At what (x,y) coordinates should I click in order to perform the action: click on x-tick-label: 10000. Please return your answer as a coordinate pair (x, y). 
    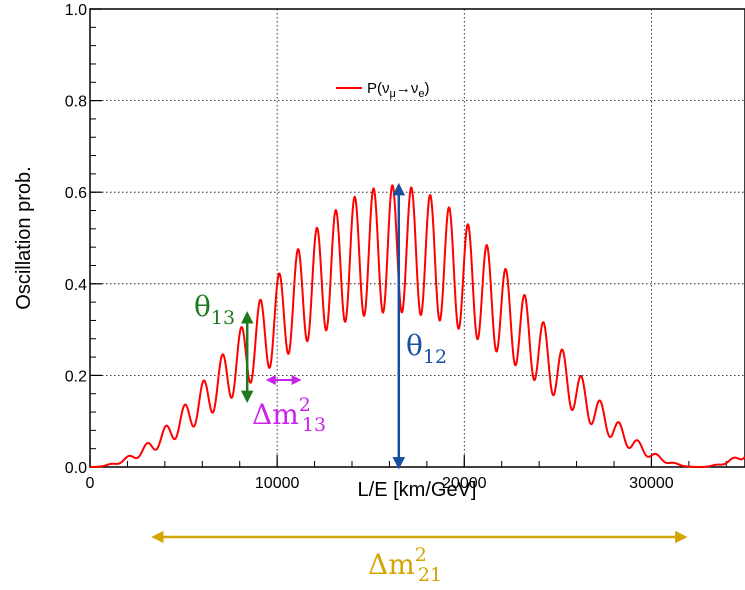
    Looking at the image, I should click on (277, 483).